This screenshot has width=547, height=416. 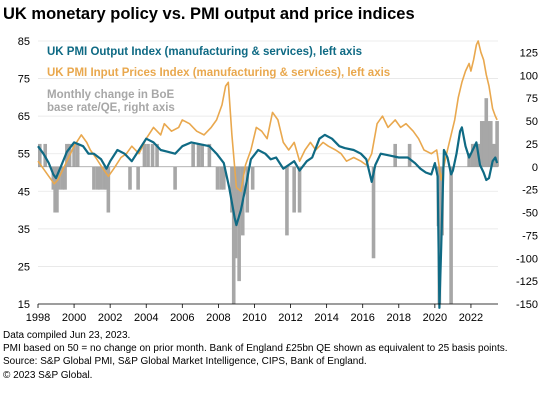 What do you see at coordinates (24, 117) in the screenshot?
I see `y-left-tick-label: 65` at bounding box center [24, 117].